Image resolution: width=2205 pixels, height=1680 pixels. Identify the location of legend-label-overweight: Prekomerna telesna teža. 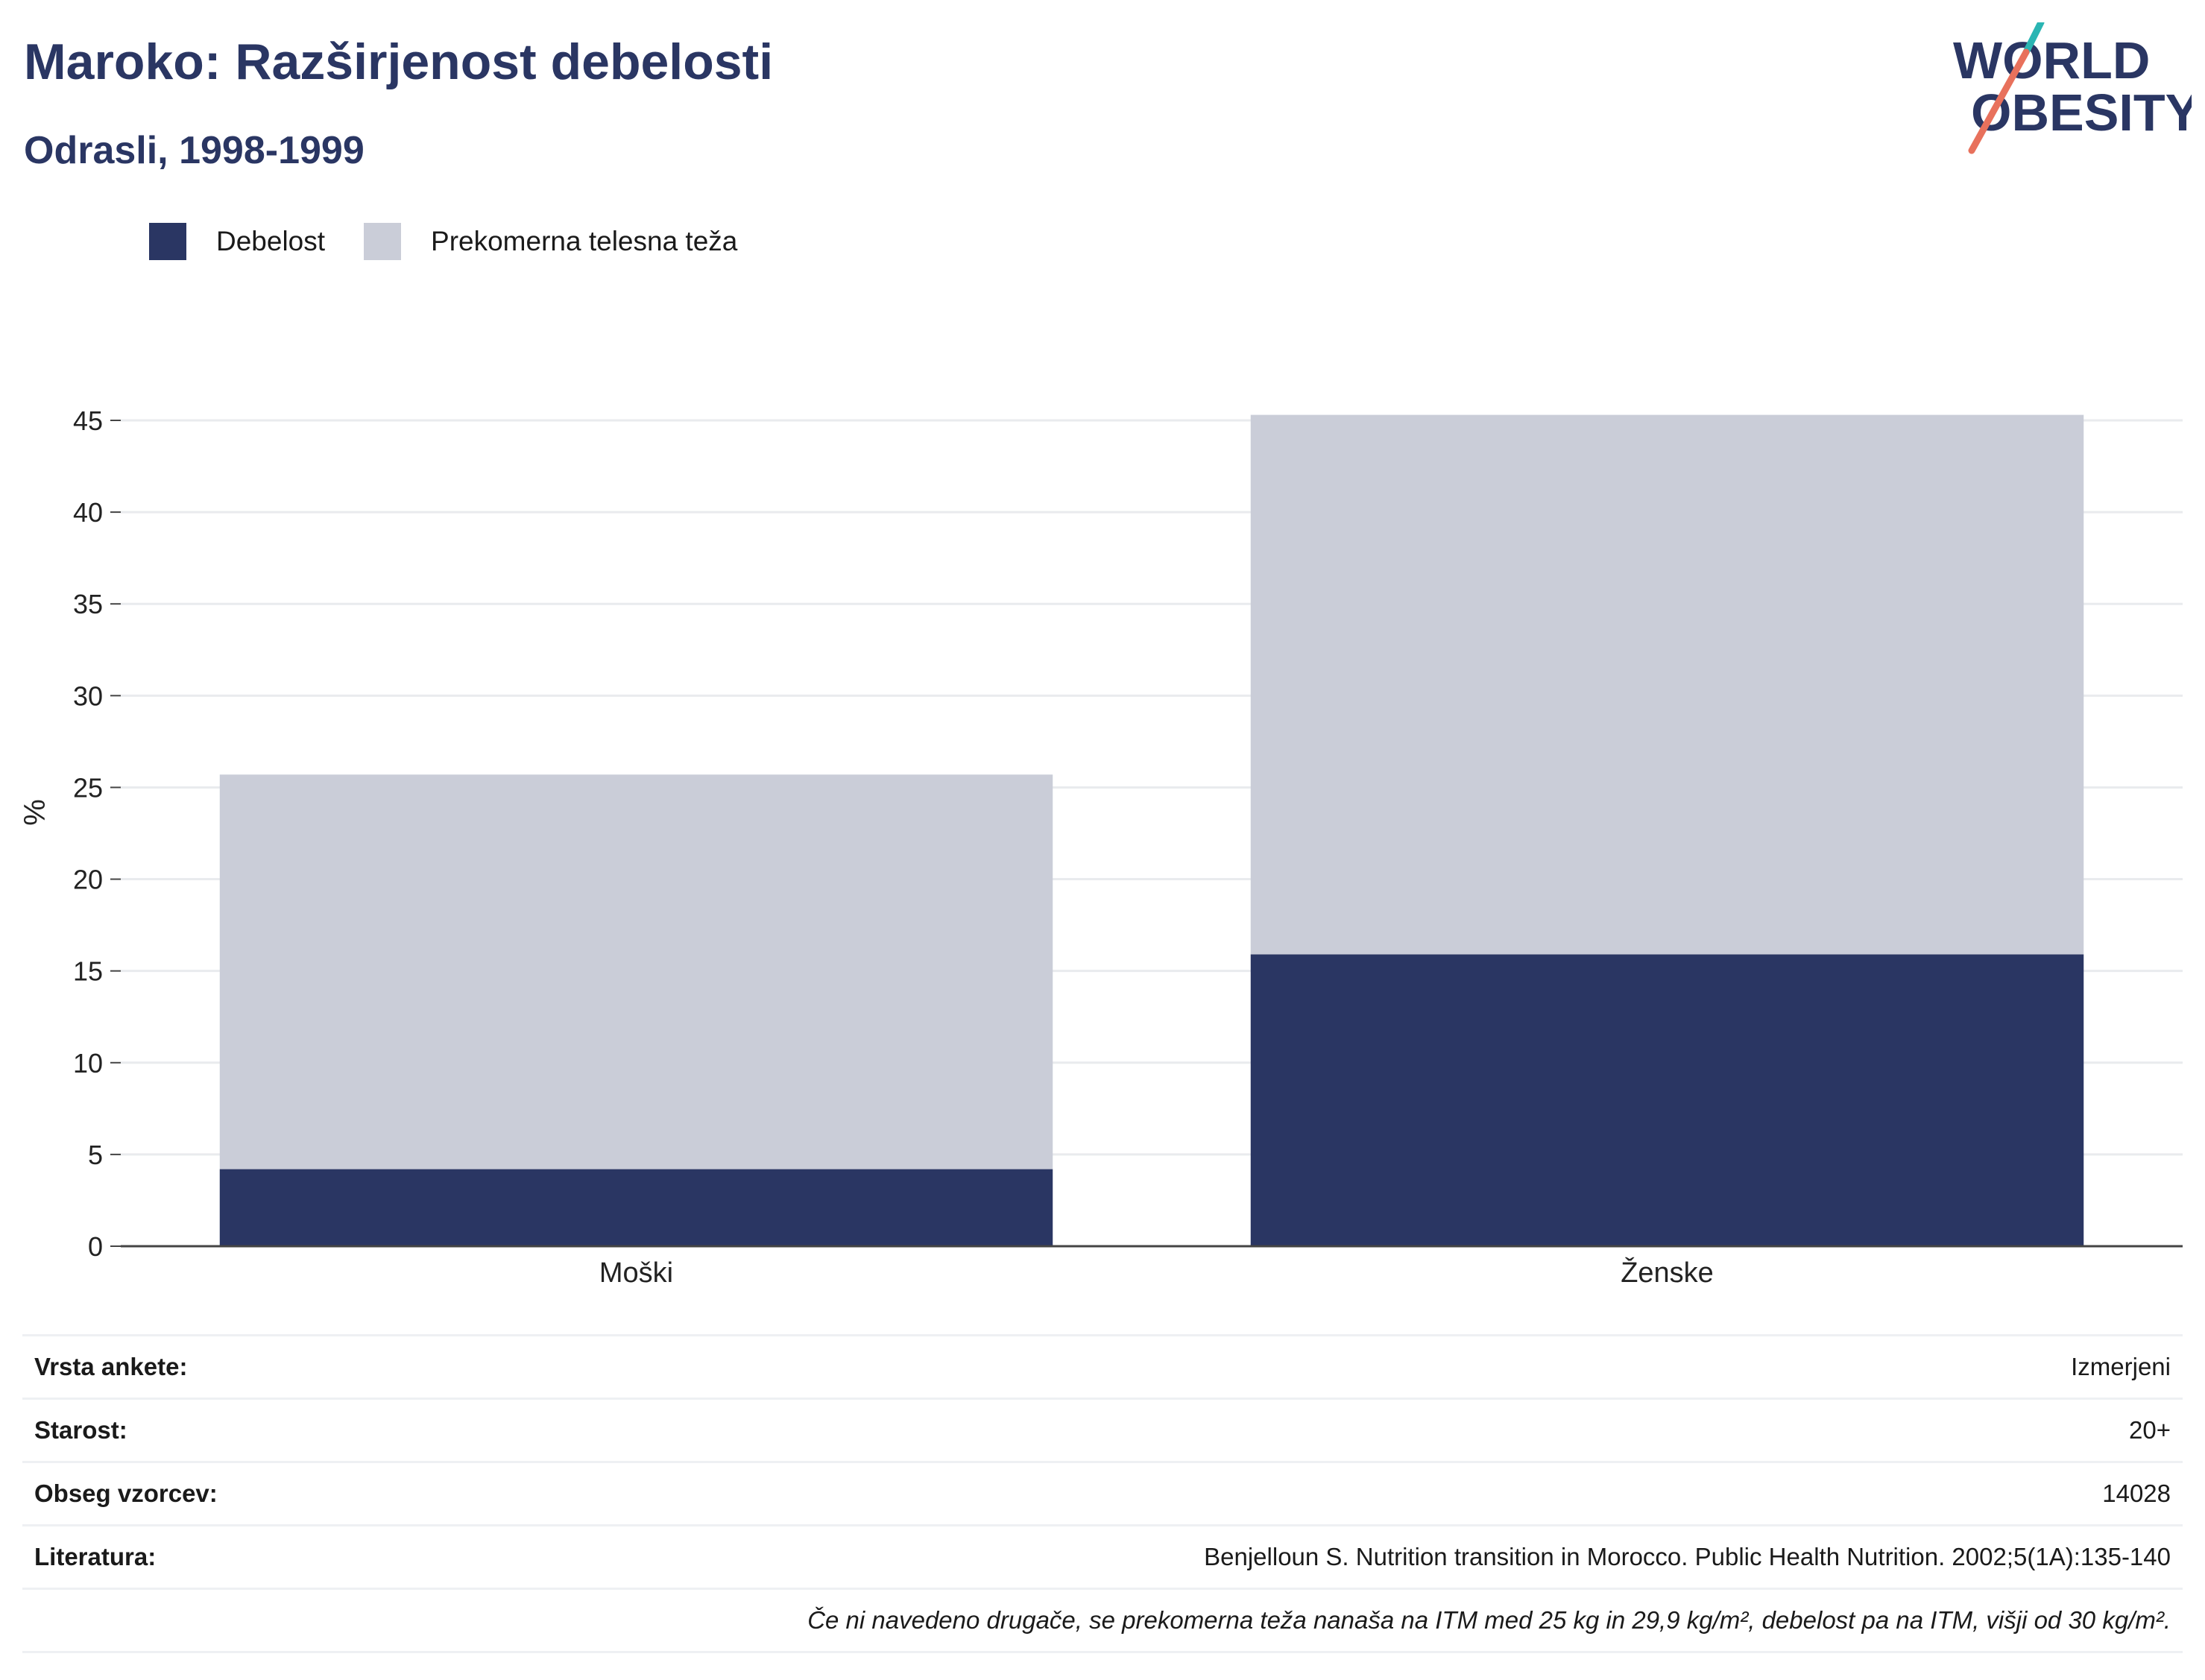
(584, 241).